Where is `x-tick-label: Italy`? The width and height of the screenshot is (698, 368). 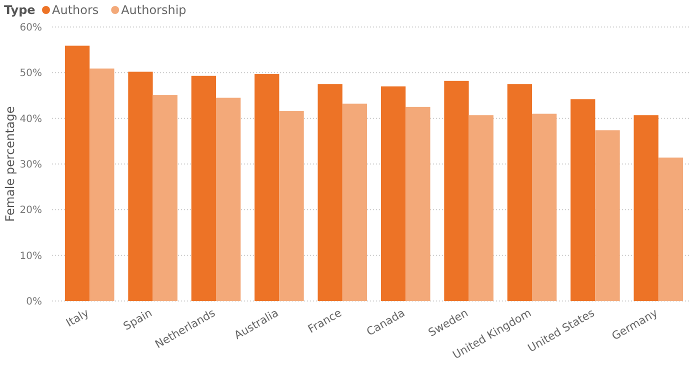
x-tick-label: Italy is located at coordinates (78, 318).